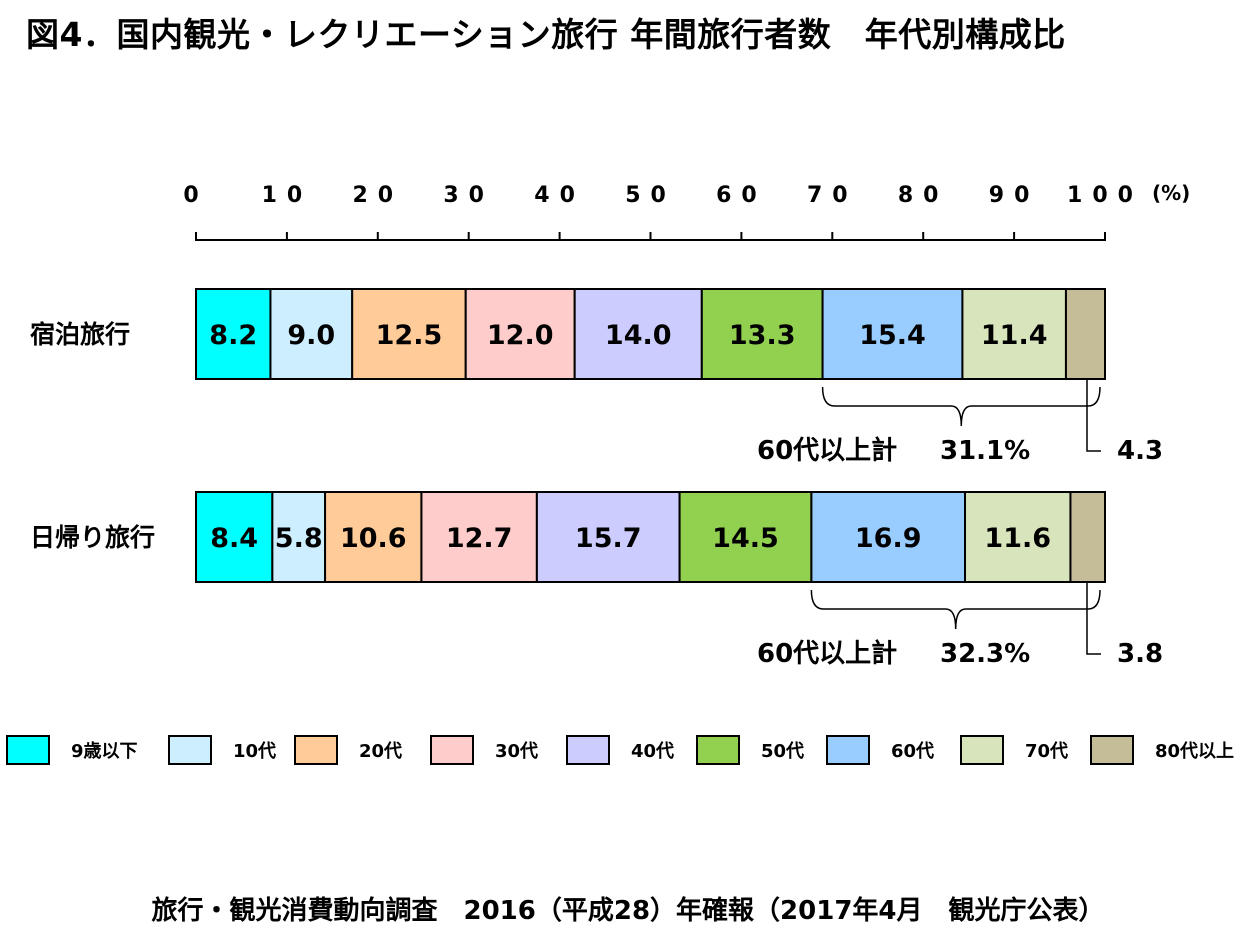 Image resolution: width=1256 pixels, height=947 pixels. What do you see at coordinates (1014, 750) in the screenshot?
I see `legend-item: 70代` at bounding box center [1014, 750].